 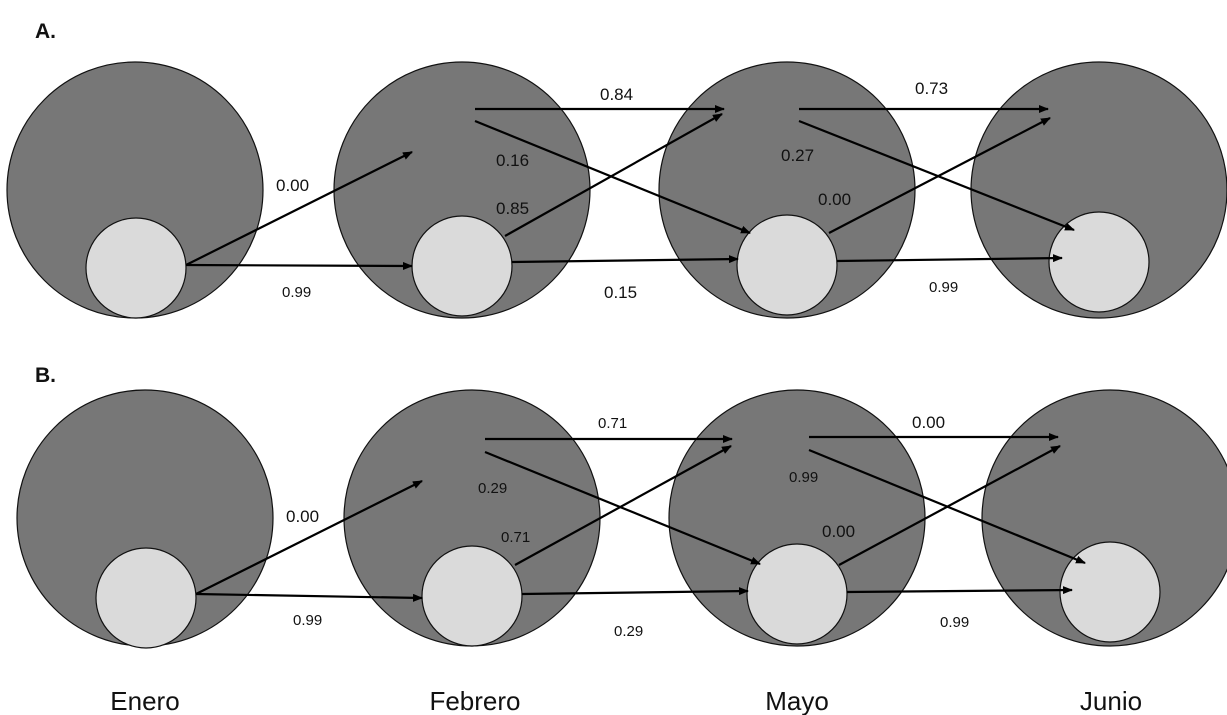 What do you see at coordinates (797, 518) in the screenshot?
I see `mayo-state-b` at bounding box center [797, 518].